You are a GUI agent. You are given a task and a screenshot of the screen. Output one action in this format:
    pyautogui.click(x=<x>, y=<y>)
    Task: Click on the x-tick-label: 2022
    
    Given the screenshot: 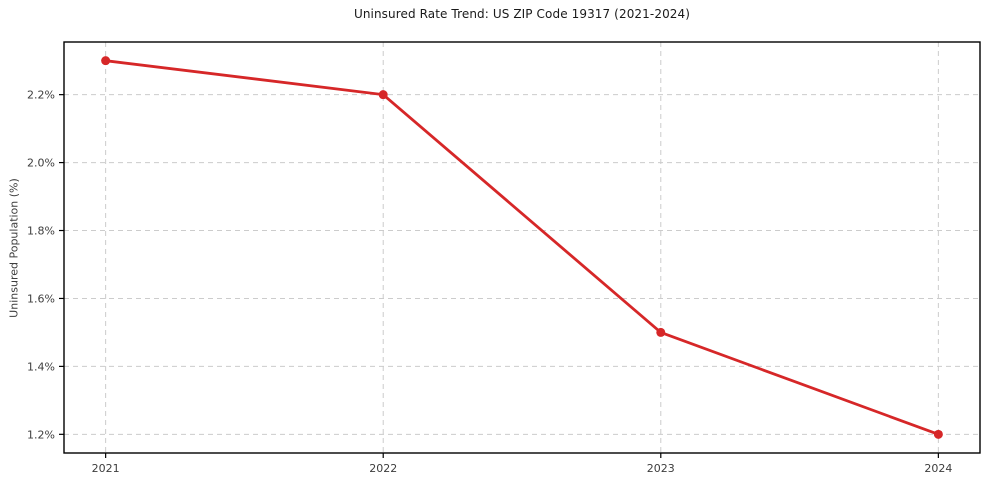 What is the action you would take?
    pyautogui.click(x=383, y=468)
    